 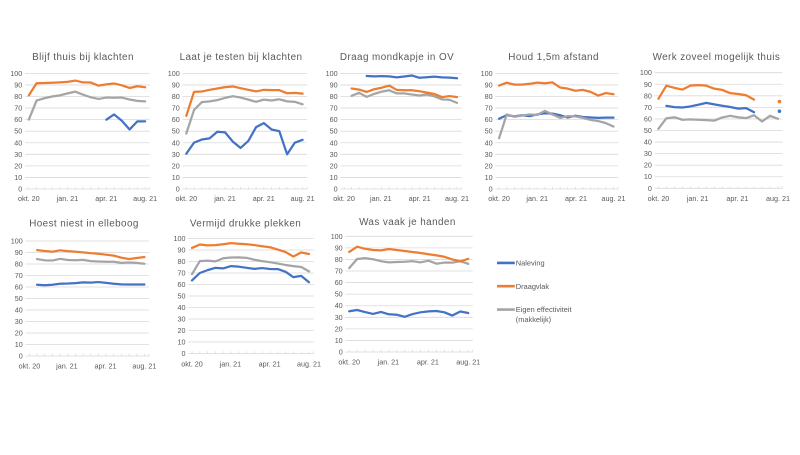 I want to click on svg-text: Naleving, so click(x=530, y=263).